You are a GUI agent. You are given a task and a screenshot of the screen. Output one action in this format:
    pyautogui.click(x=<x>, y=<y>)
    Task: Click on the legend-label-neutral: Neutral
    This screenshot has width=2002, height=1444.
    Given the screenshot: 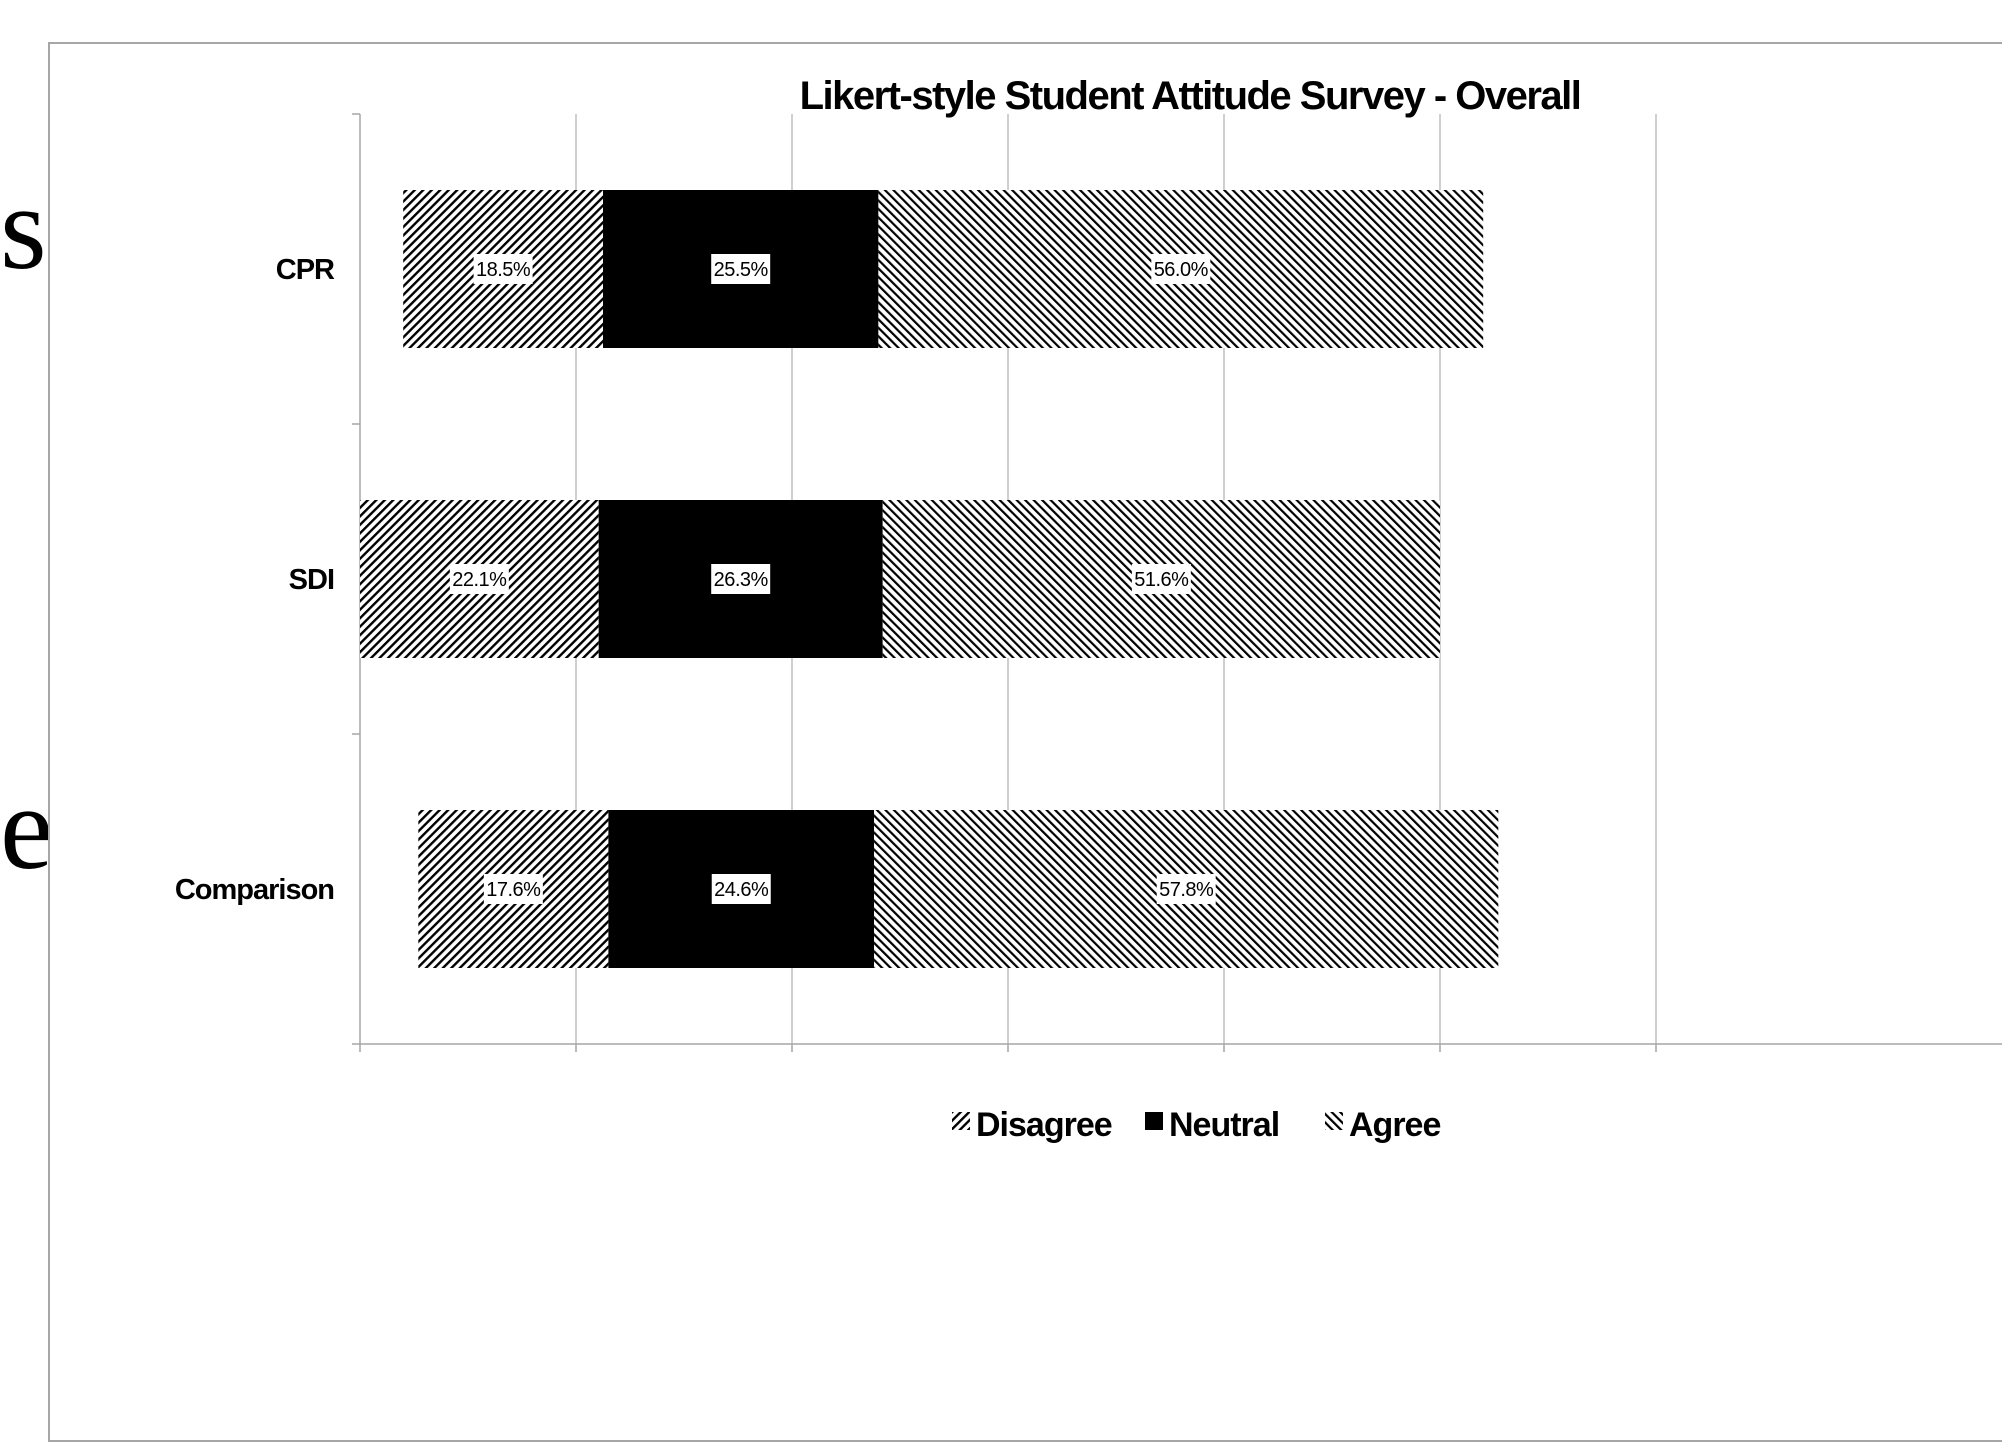 What is the action you would take?
    pyautogui.click(x=1224, y=1125)
    